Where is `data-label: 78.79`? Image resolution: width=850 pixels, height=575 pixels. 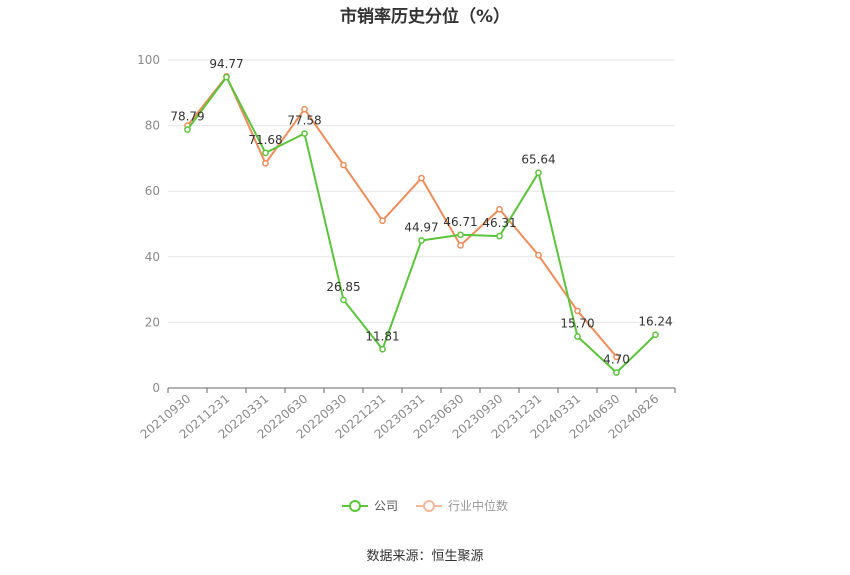 data-label: 78.79 is located at coordinates (187, 117).